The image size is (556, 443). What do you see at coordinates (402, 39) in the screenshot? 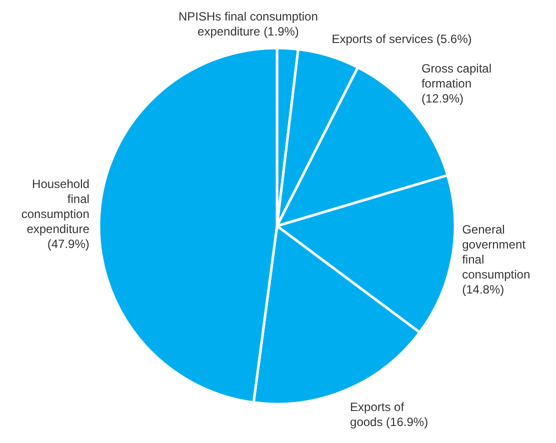
I see `slice-label: Exports of services (5.6%)` at bounding box center [402, 39].